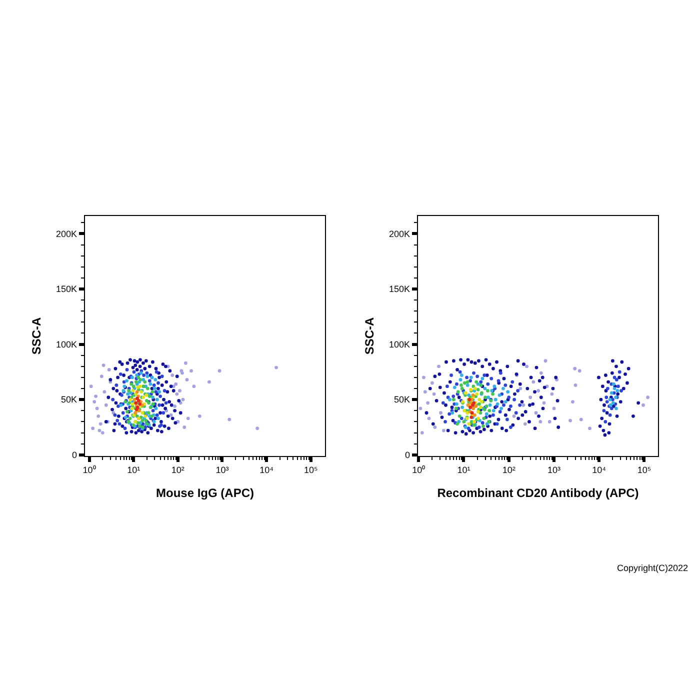 The width and height of the screenshot is (700, 700). I want to click on text: Copyright(C)2022, so click(652, 568).